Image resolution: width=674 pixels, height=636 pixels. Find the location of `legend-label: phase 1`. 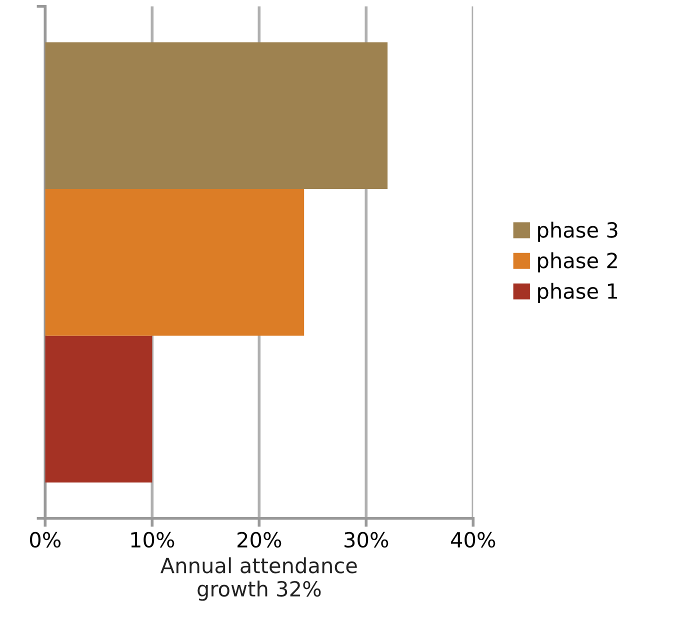

legend-label: phase 1 is located at coordinates (578, 293).